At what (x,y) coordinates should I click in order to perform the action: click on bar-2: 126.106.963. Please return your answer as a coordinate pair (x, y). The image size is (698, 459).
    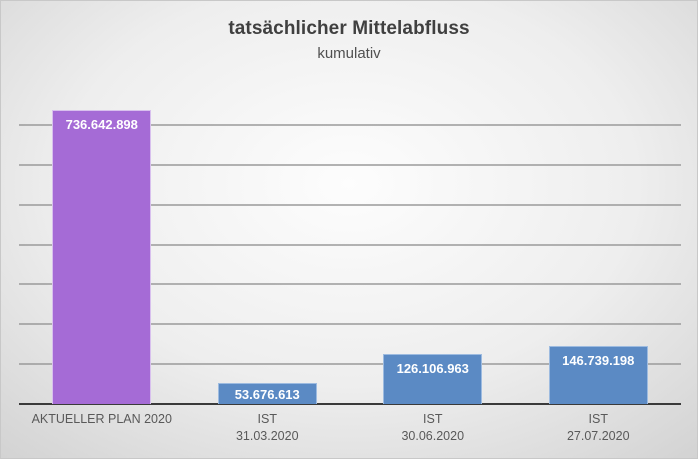
    Looking at the image, I should click on (433, 378).